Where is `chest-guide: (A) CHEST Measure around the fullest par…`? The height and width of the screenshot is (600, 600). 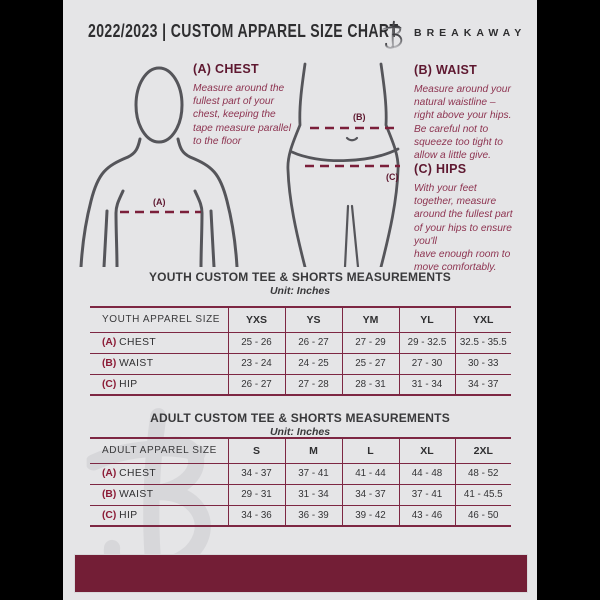
chest-guide: (A) CHEST Measure around the fullest par… is located at coordinates (251, 105).